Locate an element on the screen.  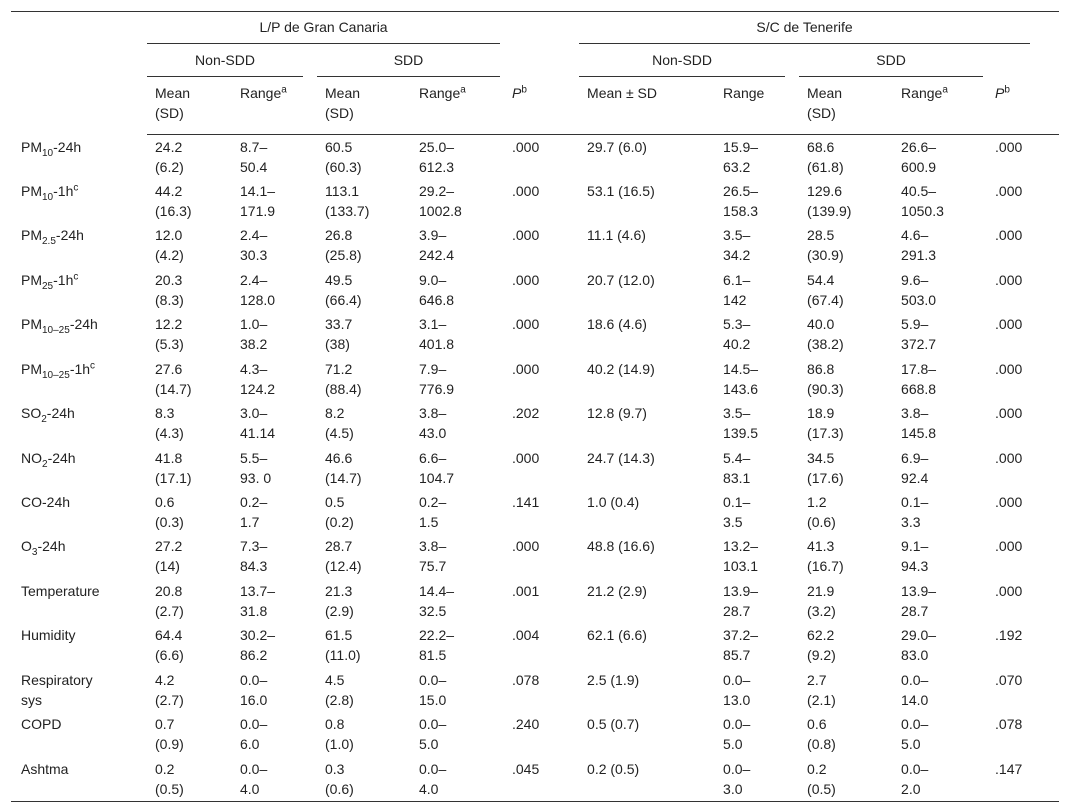
superscript: c is located at coordinates (76, 277).